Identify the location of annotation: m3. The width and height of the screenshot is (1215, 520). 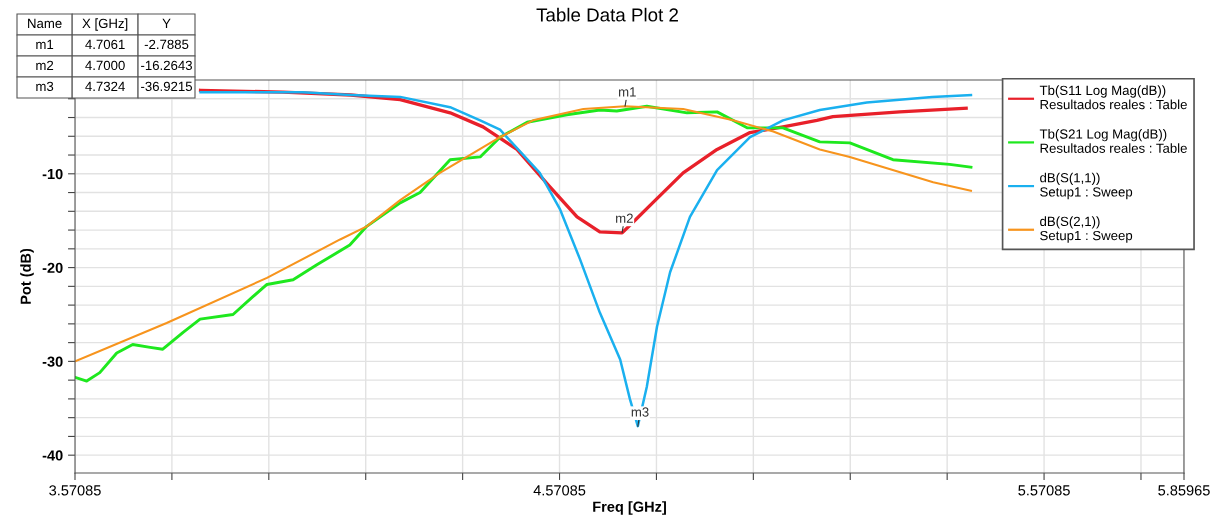
(640, 412).